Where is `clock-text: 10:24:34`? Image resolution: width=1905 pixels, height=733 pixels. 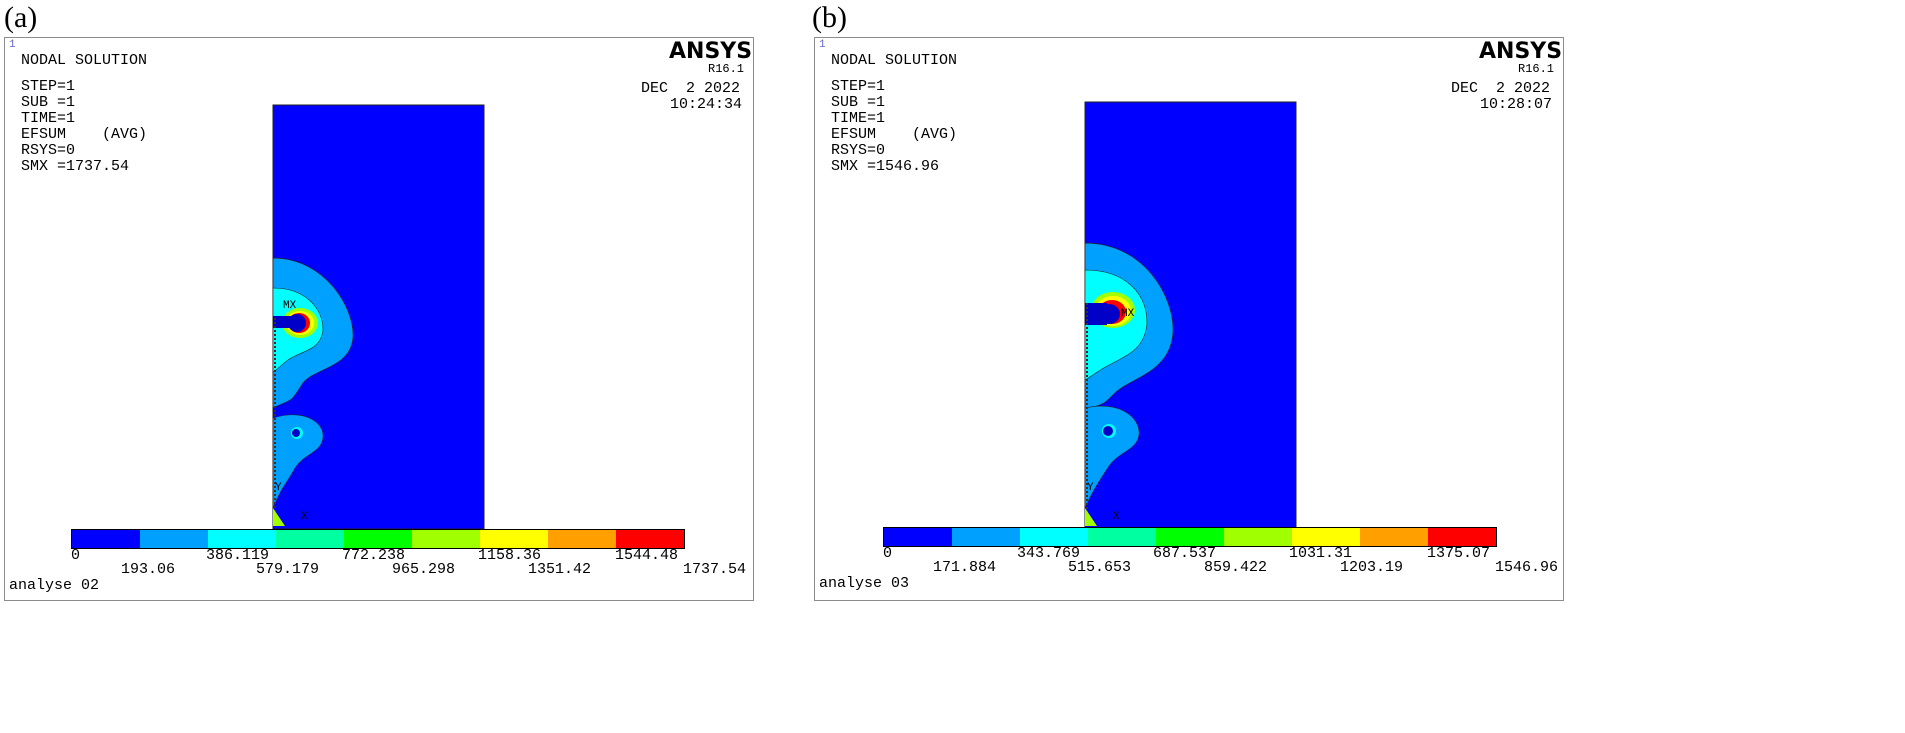 clock-text: 10:24:34 is located at coordinates (706, 104).